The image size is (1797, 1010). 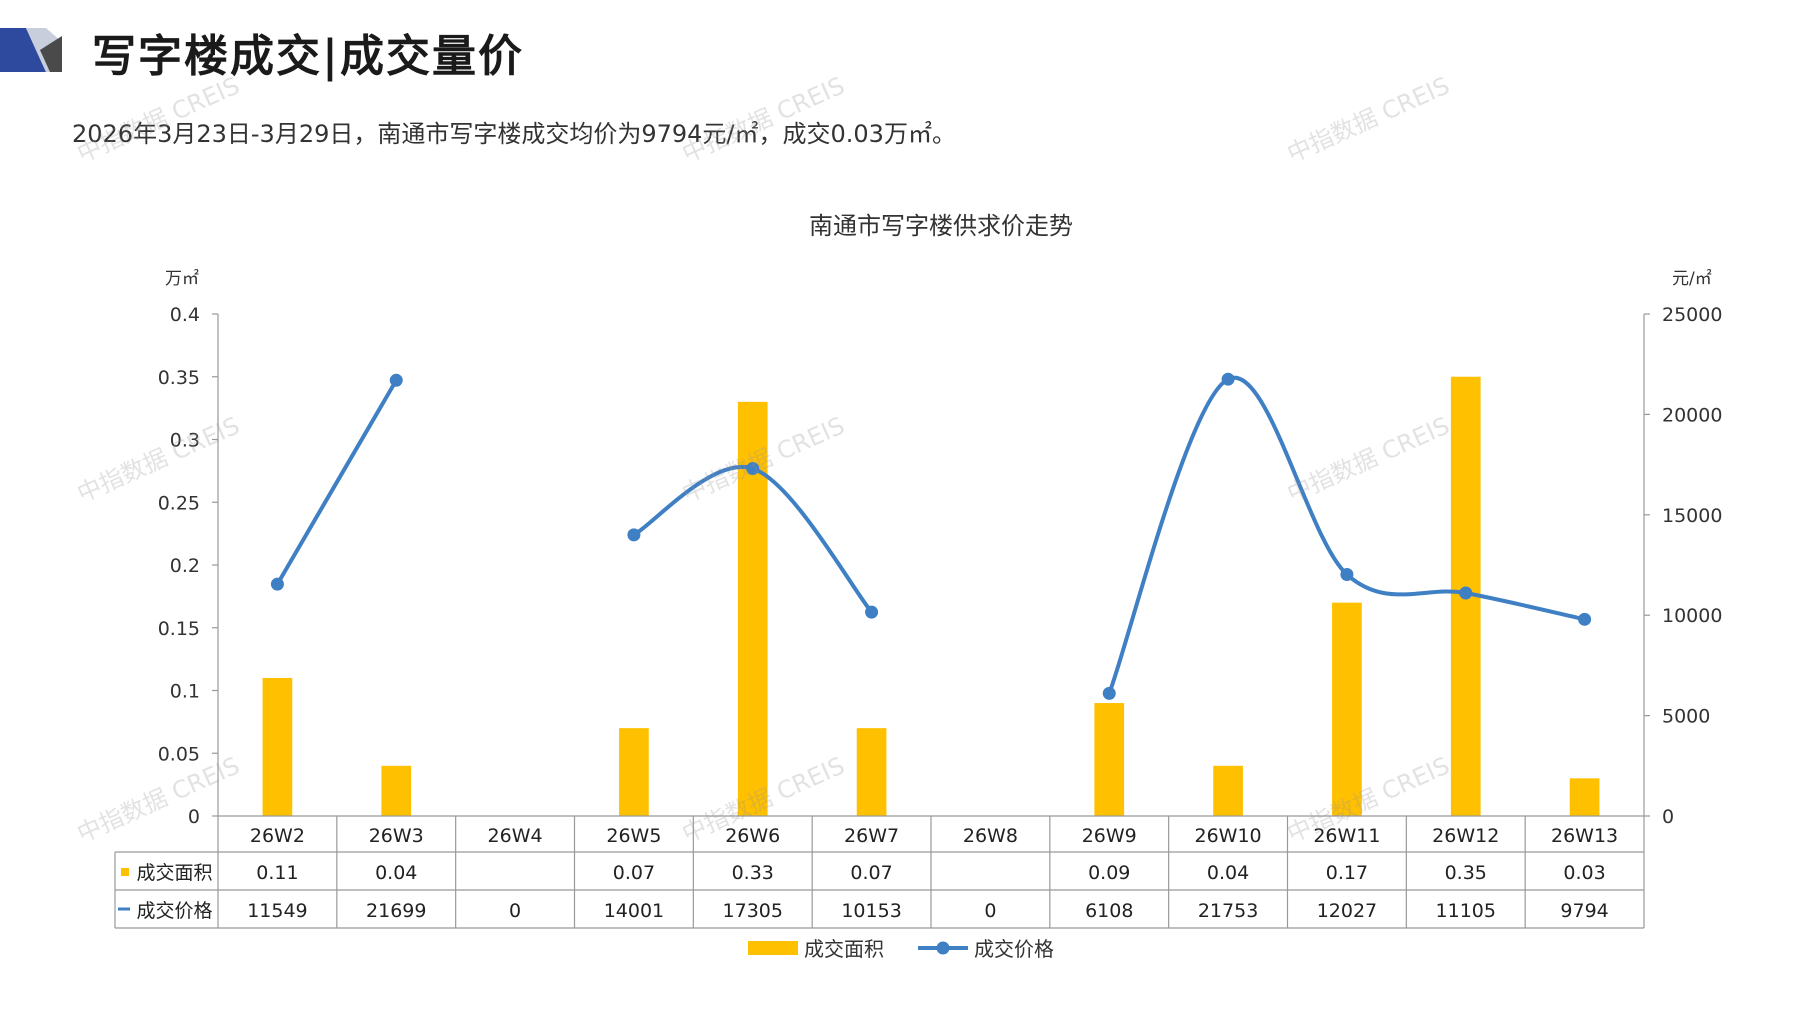 What do you see at coordinates (1014, 949) in the screenshot?
I see `legend-label-price: 成交价格` at bounding box center [1014, 949].